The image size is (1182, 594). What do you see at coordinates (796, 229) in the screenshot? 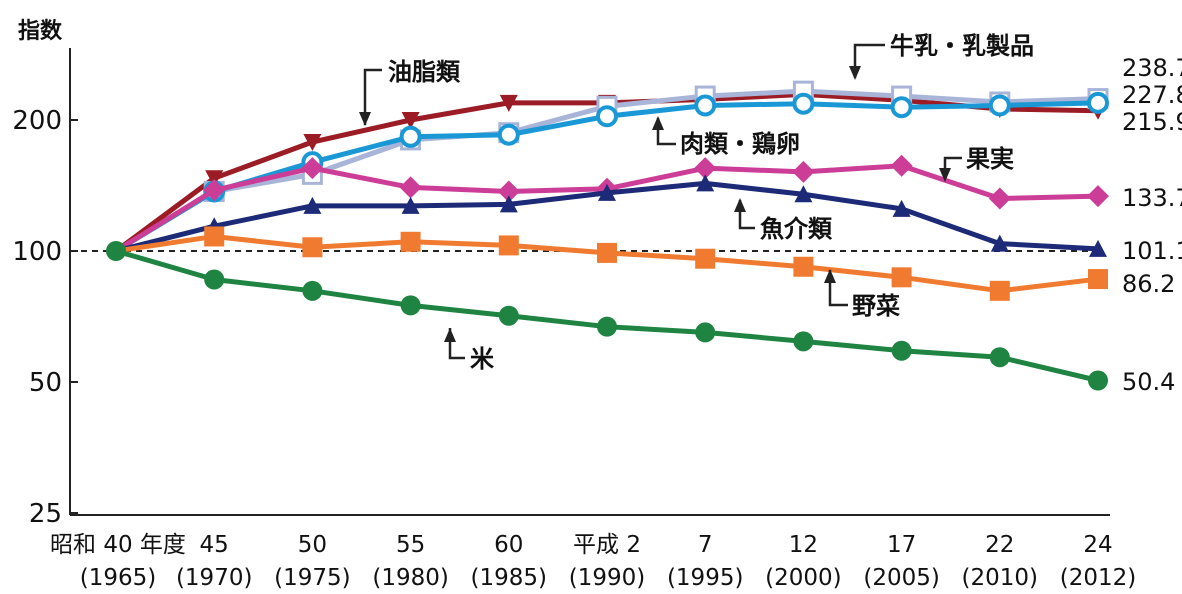
I see `annotation-fish-label: 魚介類` at bounding box center [796, 229].